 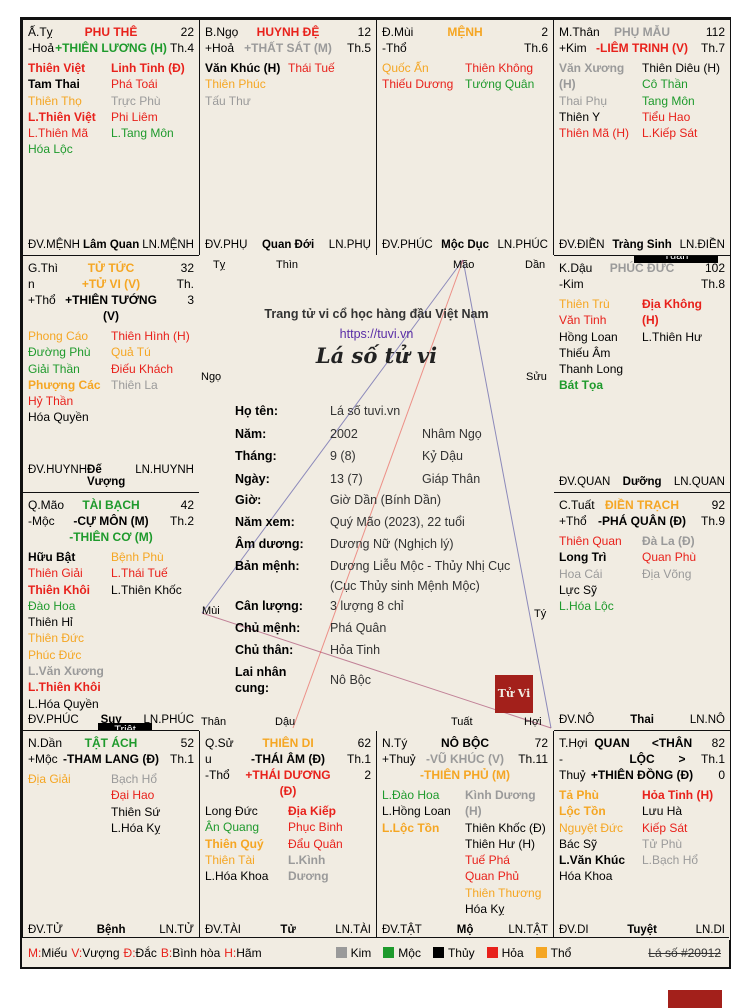 What do you see at coordinates (416, 811) in the screenshot?
I see `star-item: L.Hồng Loan` at bounding box center [416, 811].